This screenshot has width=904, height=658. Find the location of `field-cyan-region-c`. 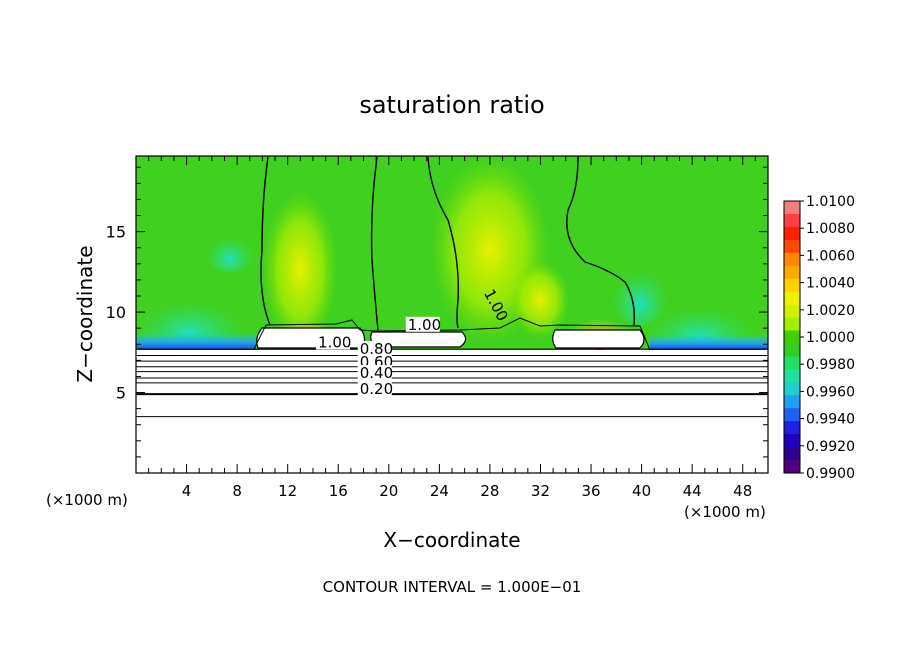

field-cyan-region-c is located at coordinates (230, 250).